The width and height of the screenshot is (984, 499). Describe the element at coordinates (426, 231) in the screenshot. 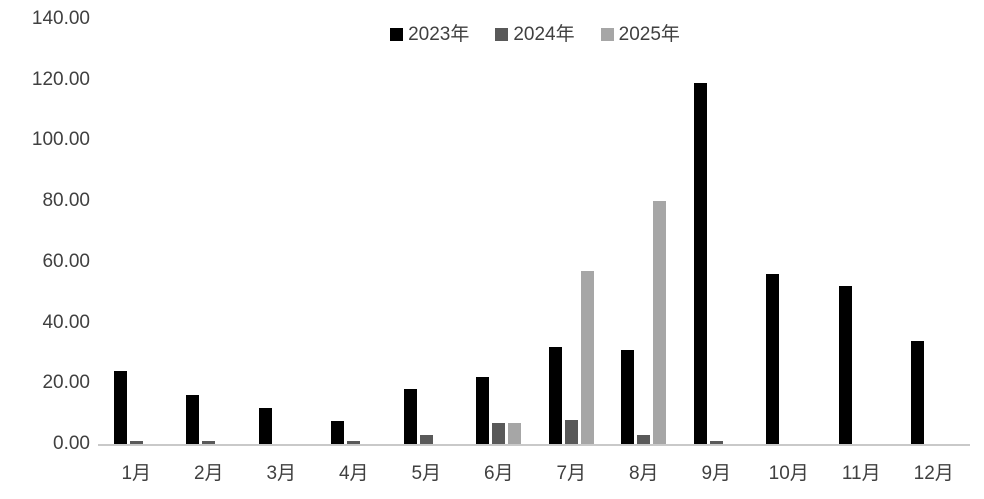

I see `bar-group-5月` at that location.